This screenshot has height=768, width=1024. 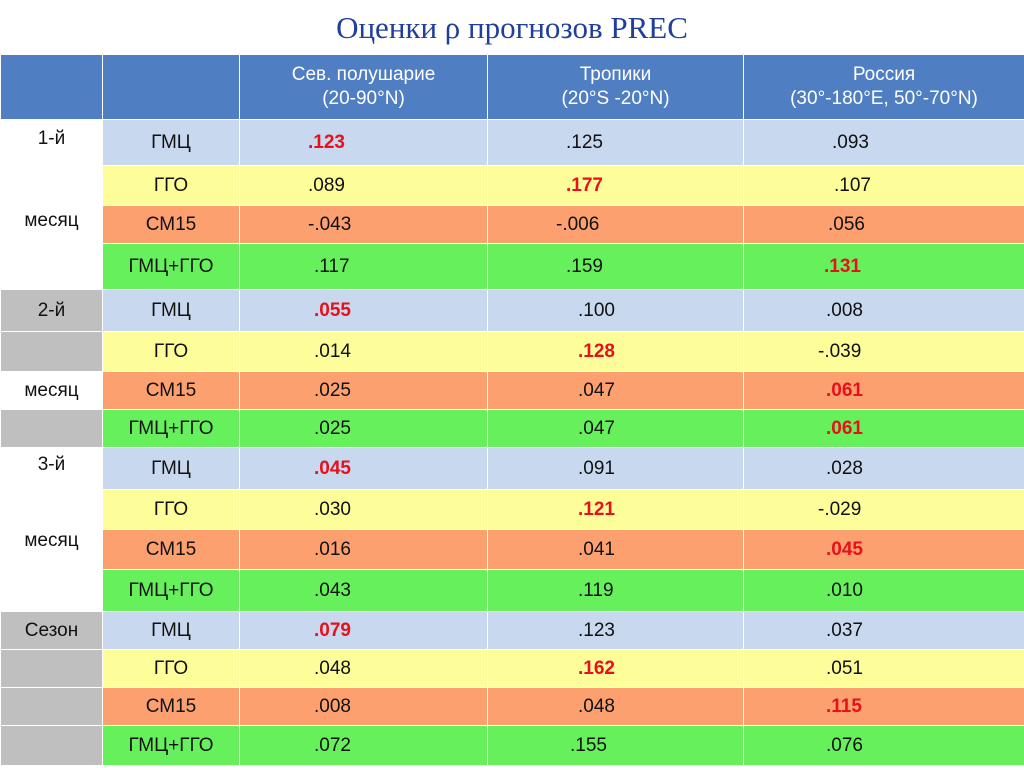 I want to click on table-row: ГМЦ+ГГО .117 .159 .131, so click(x=512, y=266).